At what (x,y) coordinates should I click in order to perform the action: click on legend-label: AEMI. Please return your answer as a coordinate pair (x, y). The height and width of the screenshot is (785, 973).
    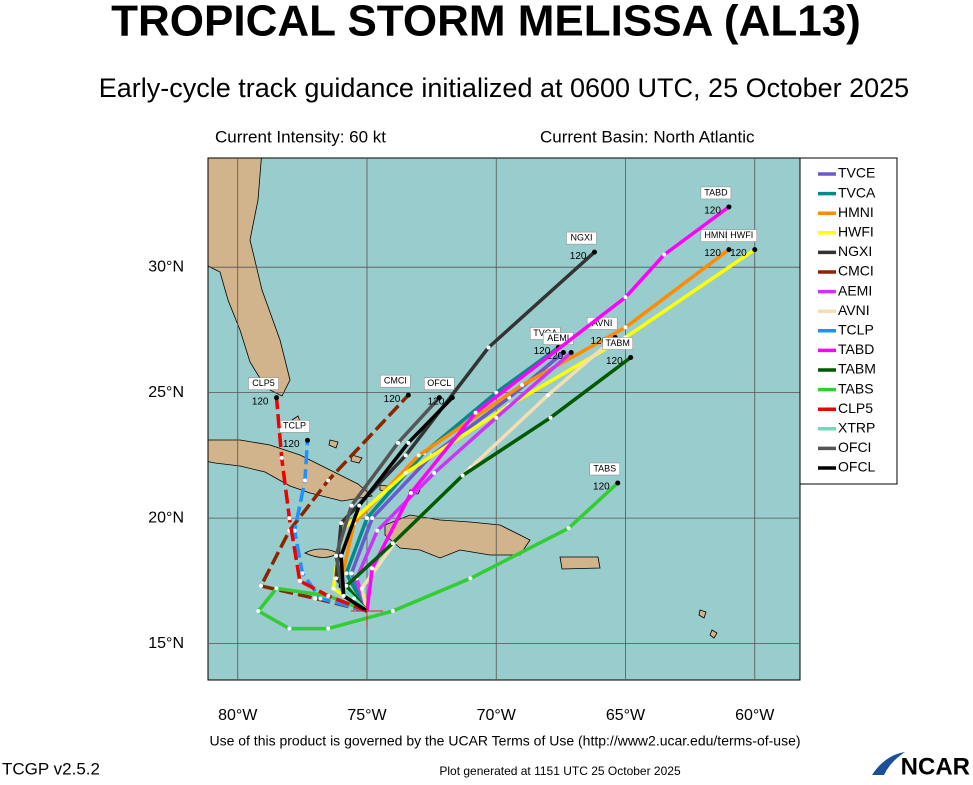
    Looking at the image, I should click on (855, 290).